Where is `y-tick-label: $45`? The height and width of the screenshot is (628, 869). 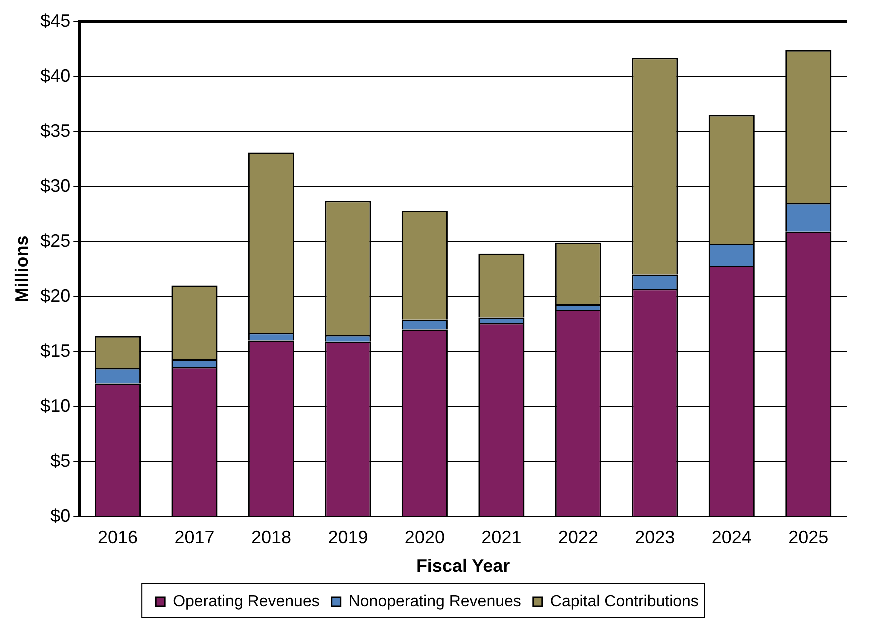
y-tick-label: $45 is located at coordinates (55, 20).